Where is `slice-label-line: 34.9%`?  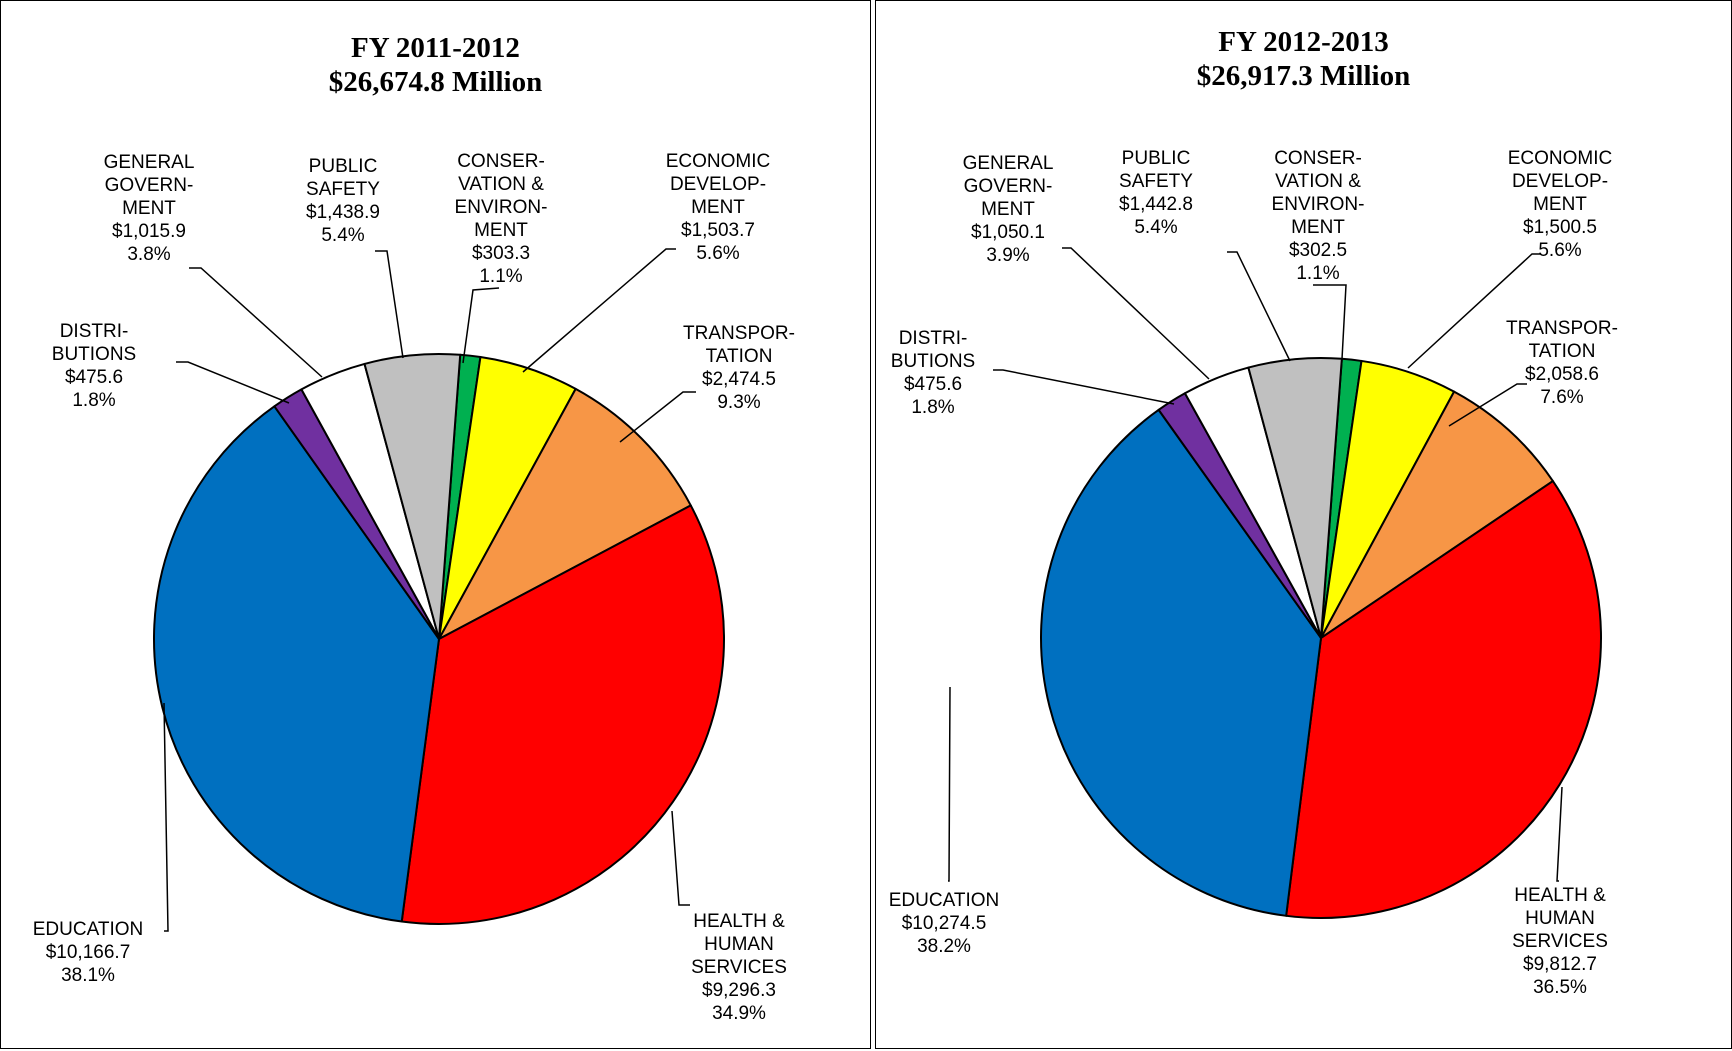
slice-label-line: 34.9% is located at coordinates (739, 1013).